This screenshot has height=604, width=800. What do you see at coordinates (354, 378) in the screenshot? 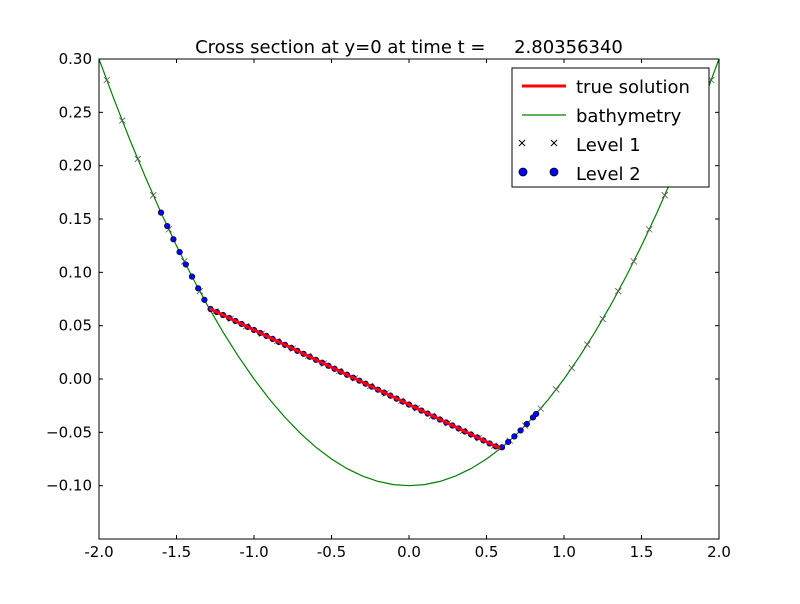
I see `true-solution-line` at bounding box center [354, 378].